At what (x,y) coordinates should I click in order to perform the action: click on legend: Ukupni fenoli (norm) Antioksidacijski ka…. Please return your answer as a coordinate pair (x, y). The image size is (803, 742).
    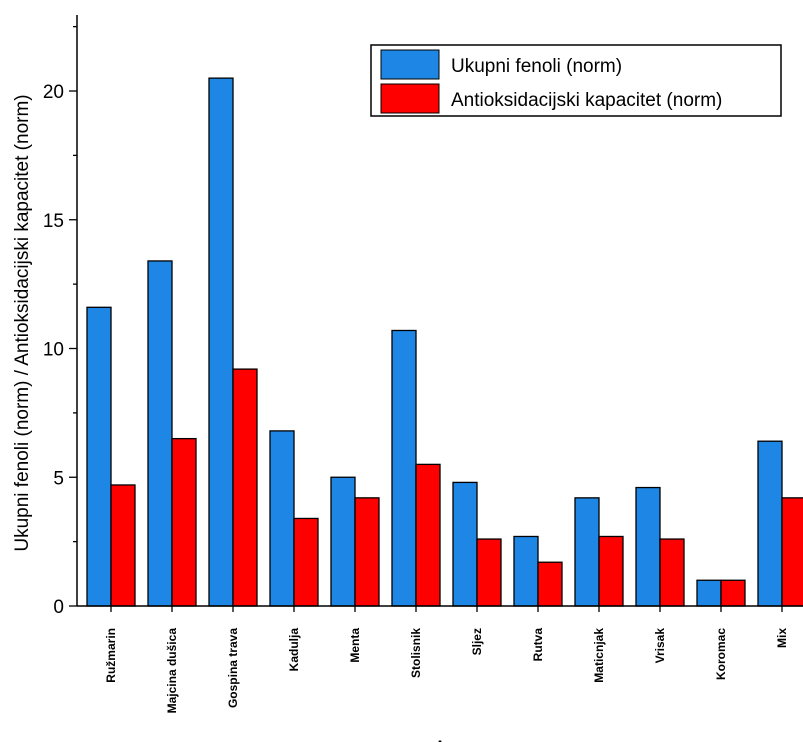
    Looking at the image, I should click on (576, 80).